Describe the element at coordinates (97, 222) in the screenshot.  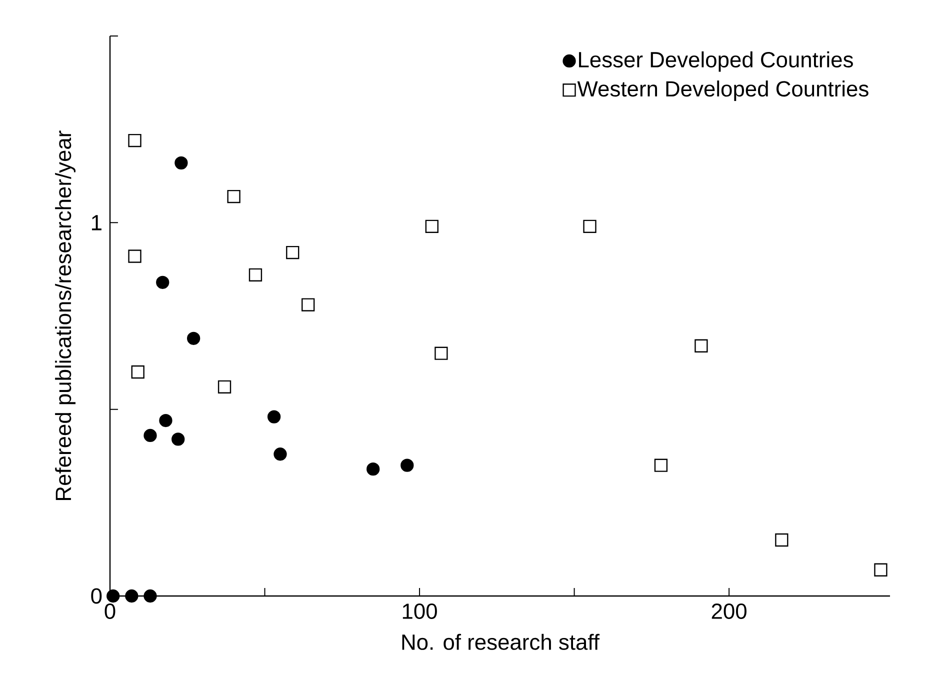
I see `y-tick-label: 1` at that location.